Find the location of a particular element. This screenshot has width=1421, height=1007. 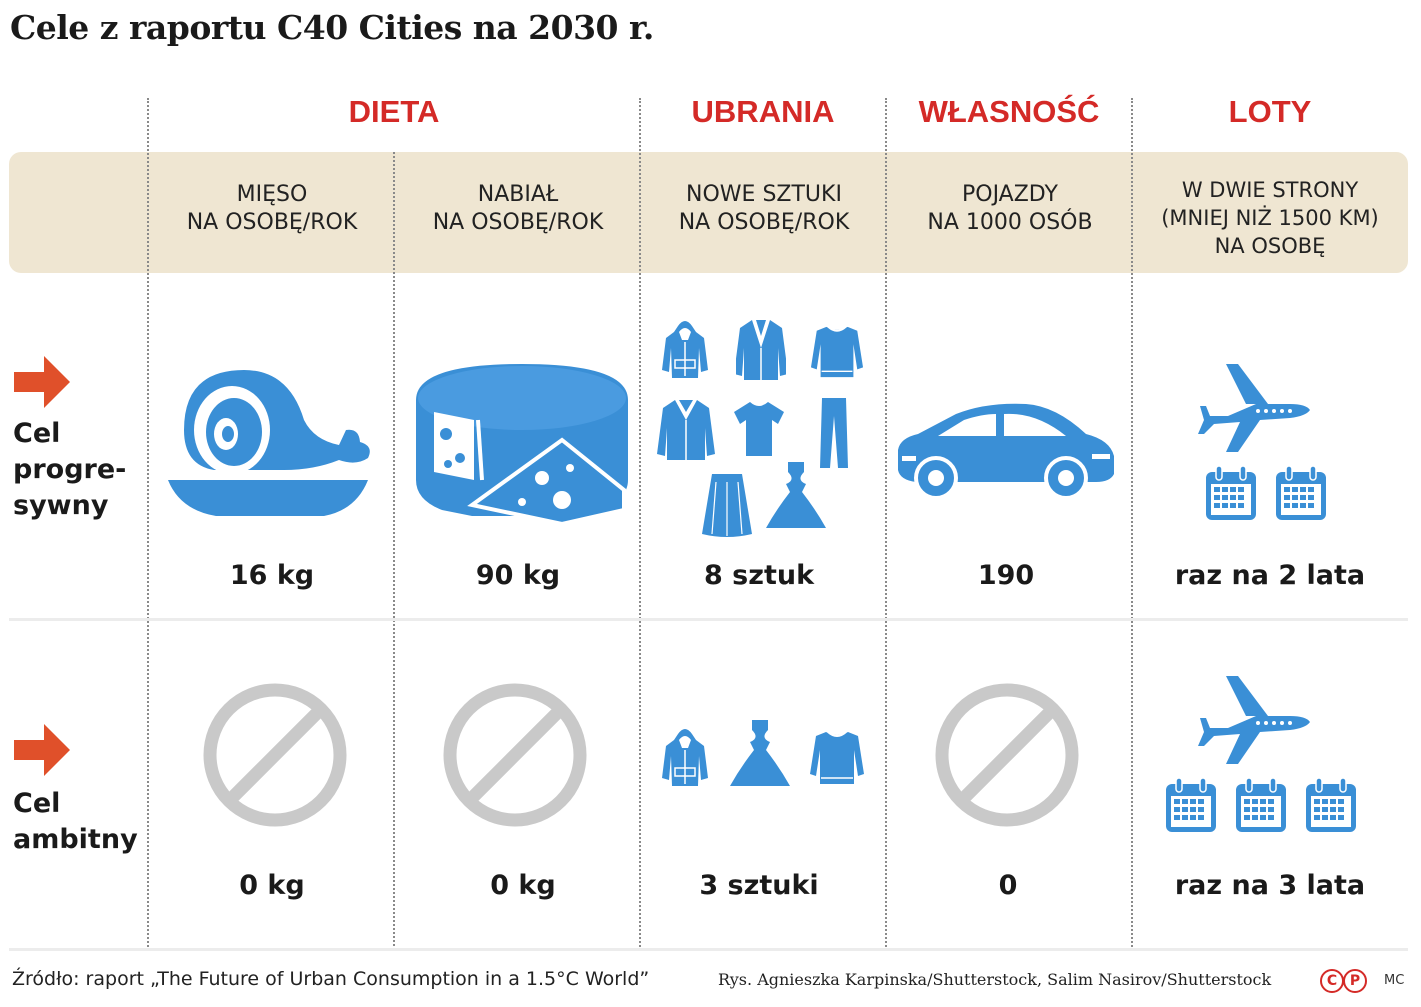

value-ambitny-nabial: 0 kg is located at coordinates (523, 885).